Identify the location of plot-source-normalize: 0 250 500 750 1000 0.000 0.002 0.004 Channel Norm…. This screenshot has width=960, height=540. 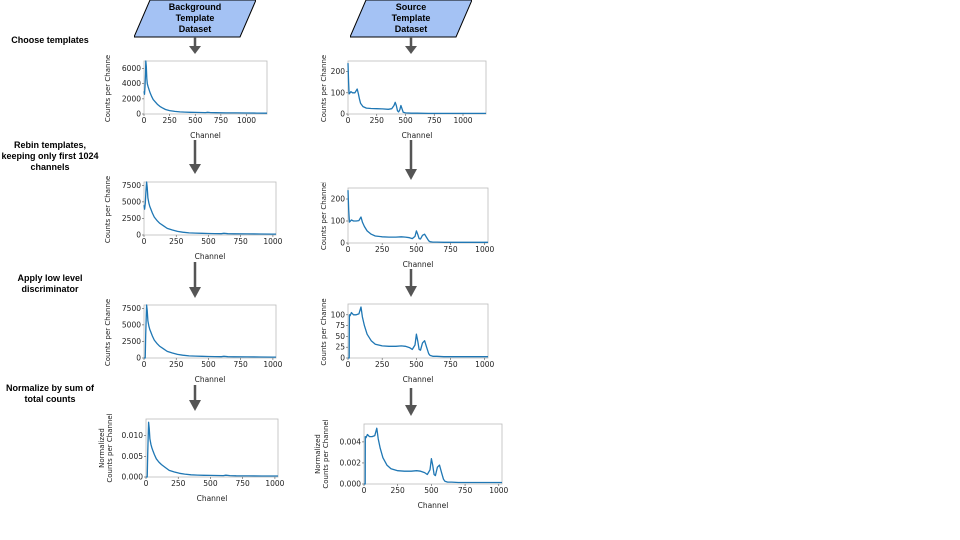
(411, 465).